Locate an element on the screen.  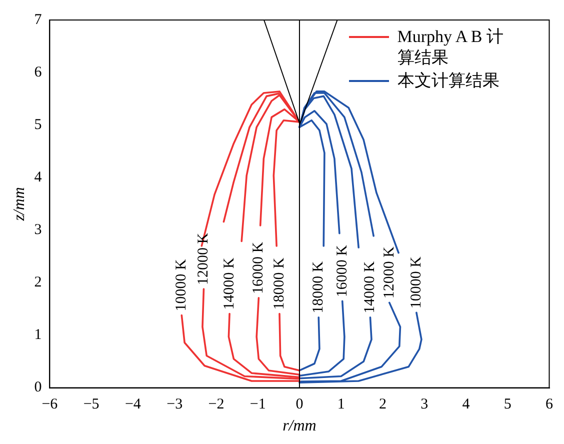
x-axis-title: r/mm is located at coordinates (299, 426).